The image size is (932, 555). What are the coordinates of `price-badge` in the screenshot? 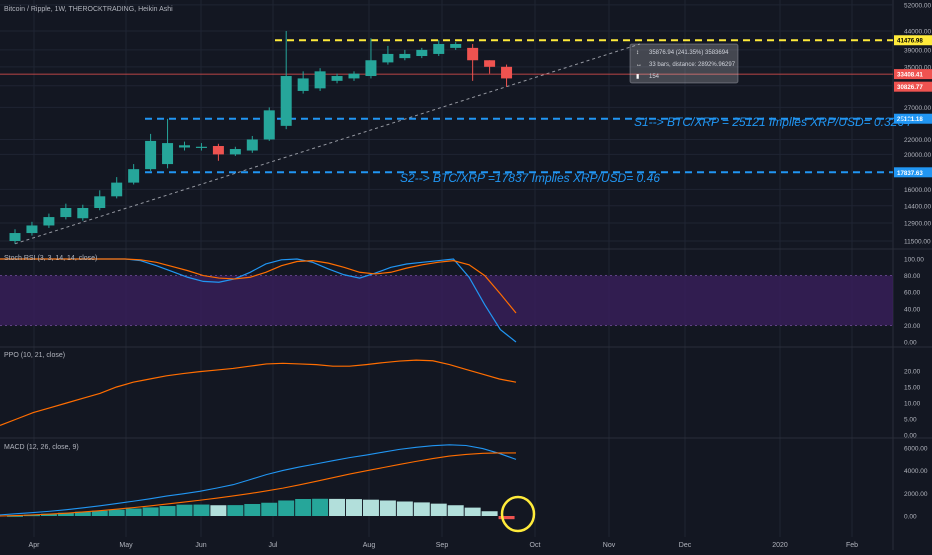 It's located at (913, 86).